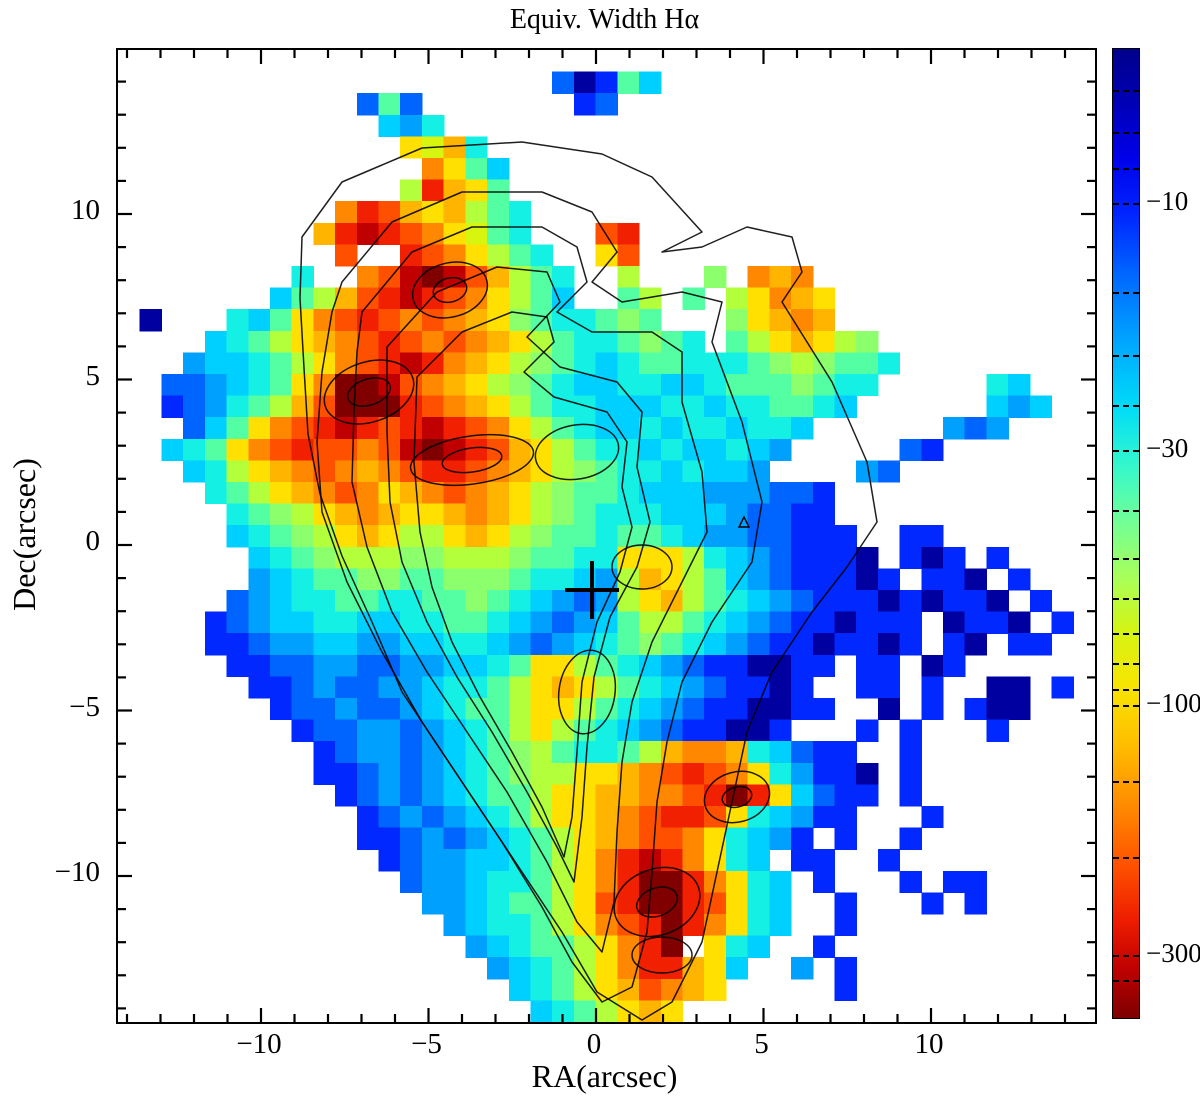 The image size is (1200, 1106). Describe the element at coordinates (259, 1044) in the screenshot. I see `x-tick-label: −10` at that location.